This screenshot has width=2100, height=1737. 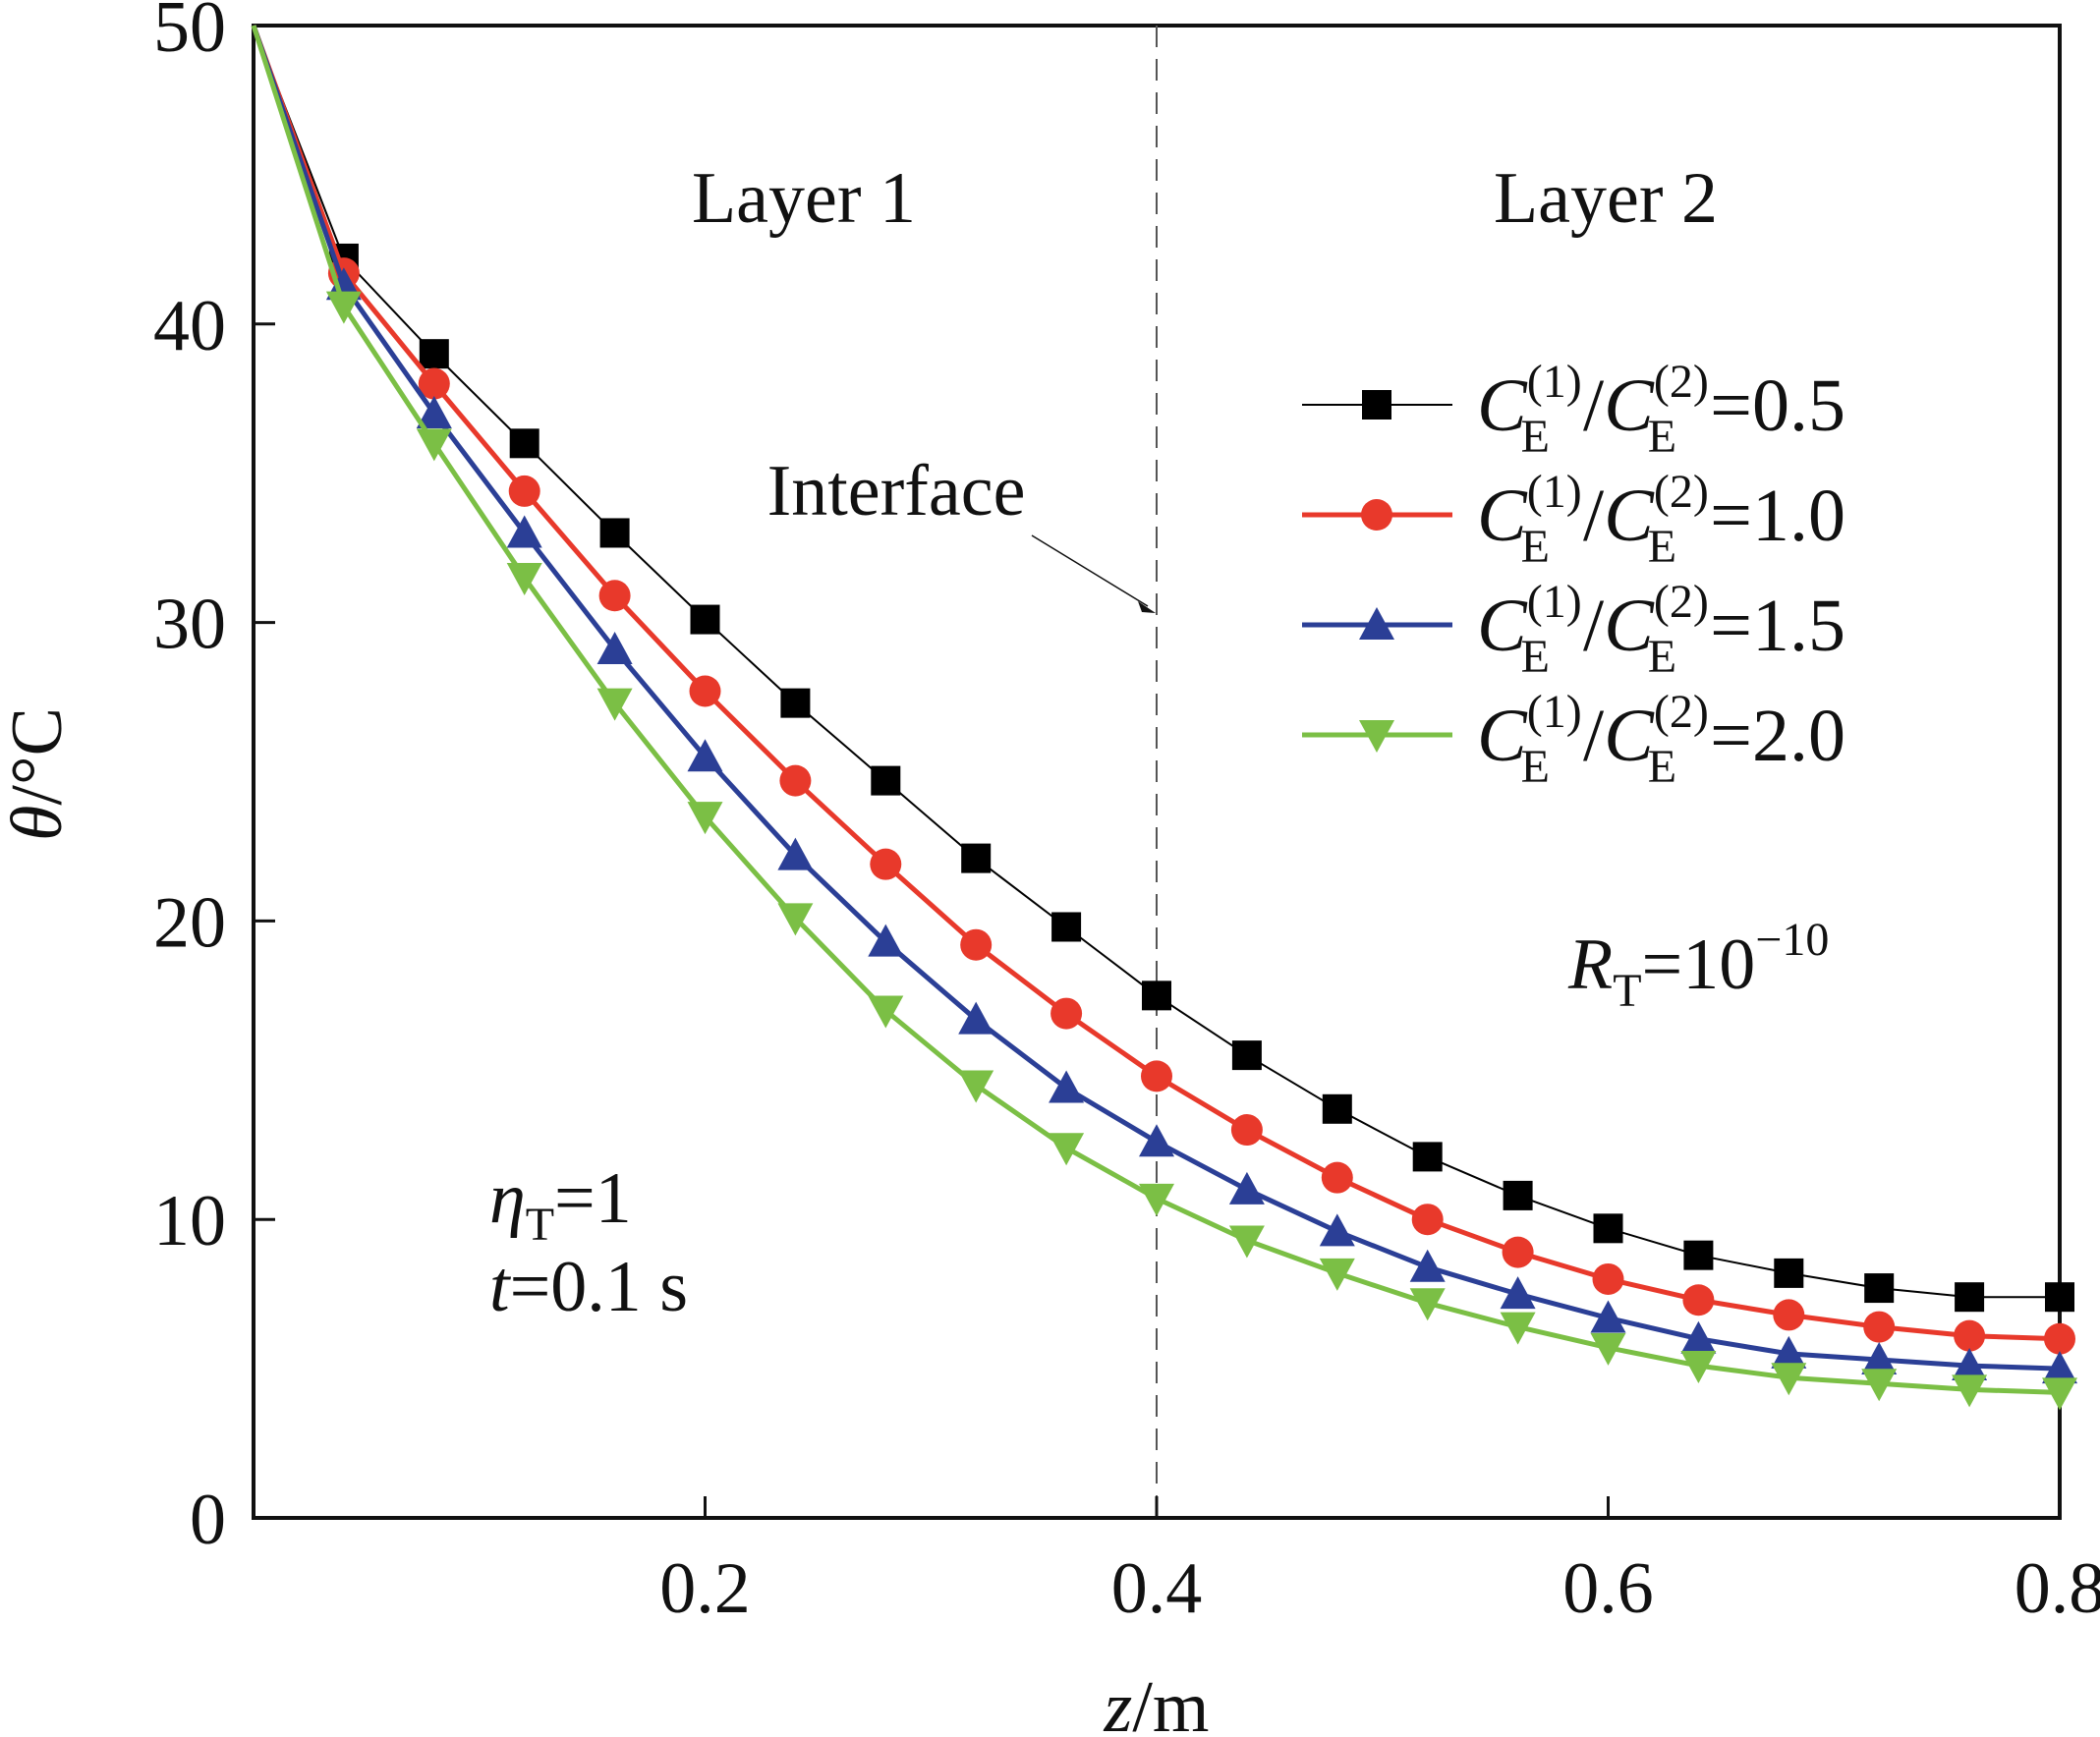 What do you see at coordinates (1661, 739) in the screenshot?
I see `legend-label: C(1) E/C(2) E =2.0` at bounding box center [1661, 739].